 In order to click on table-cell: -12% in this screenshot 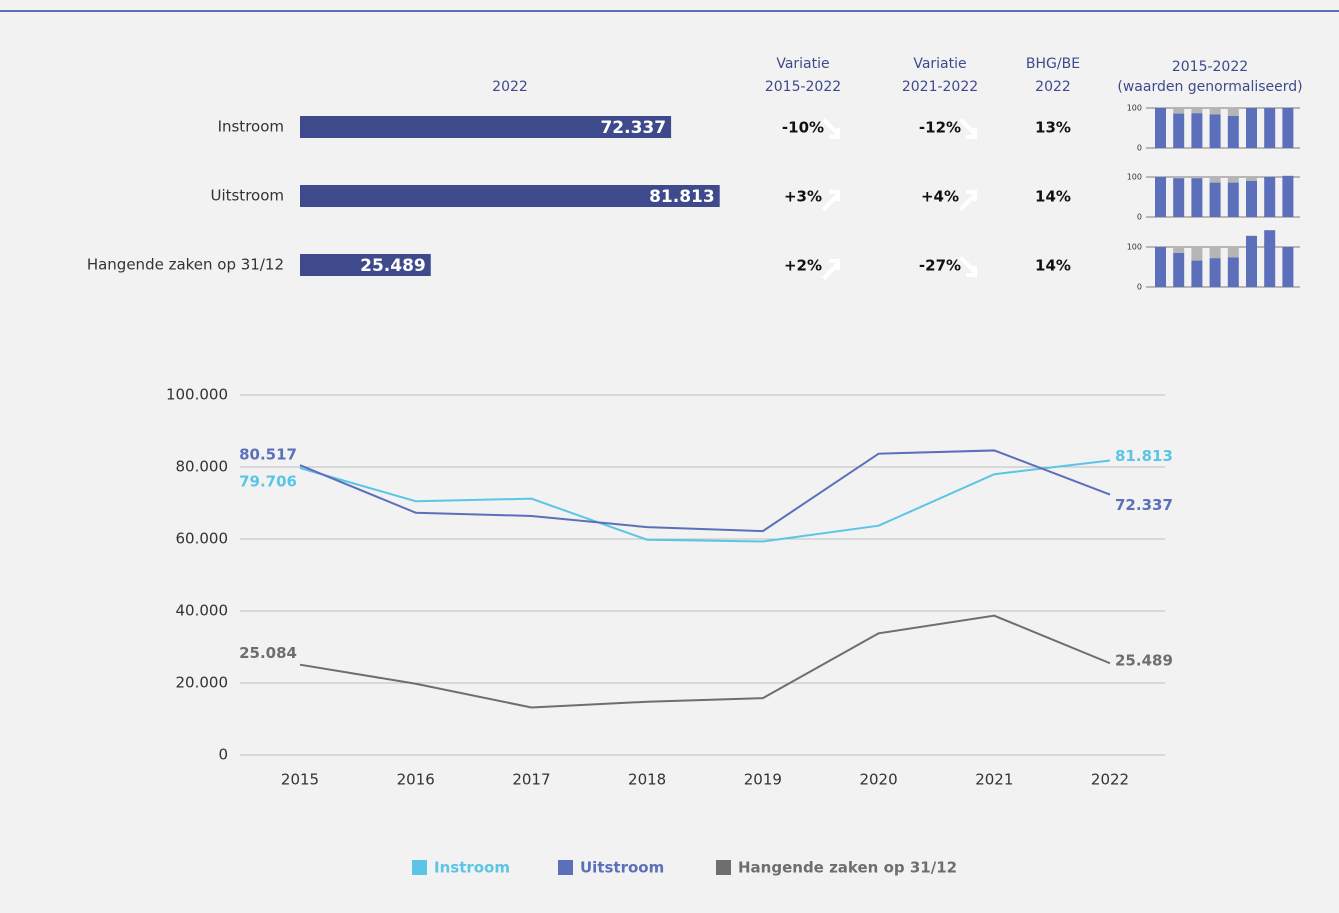, I will do `click(940, 128)`.